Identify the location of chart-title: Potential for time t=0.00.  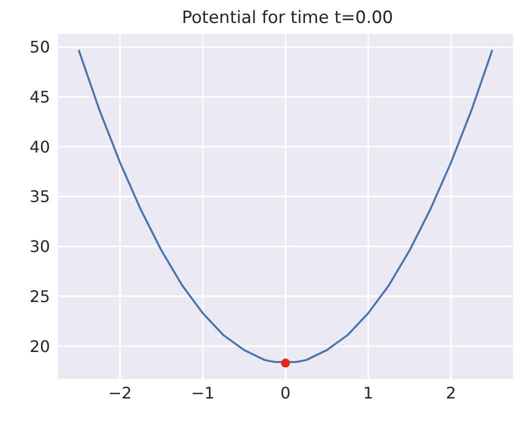
(287, 19).